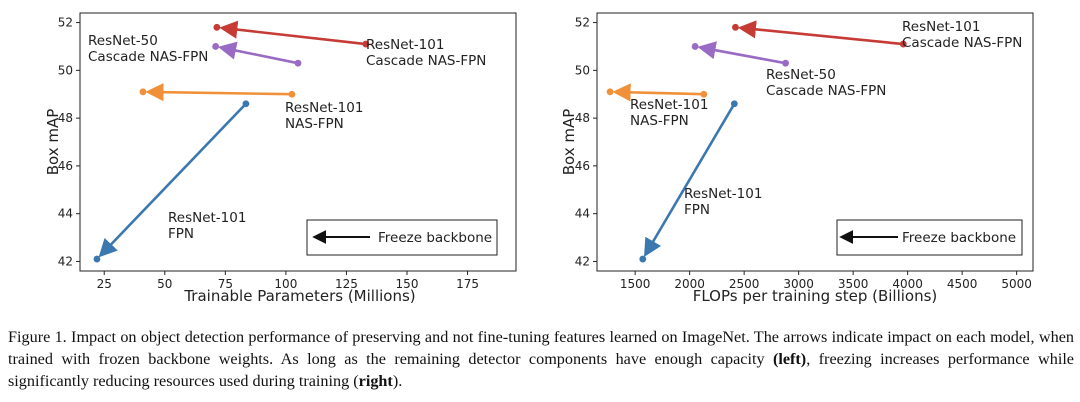 The image size is (1080, 402). Describe the element at coordinates (292, 33) in the screenshot. I see `left-arrow-resnet-101-cascade-nas-fpn` at that location.